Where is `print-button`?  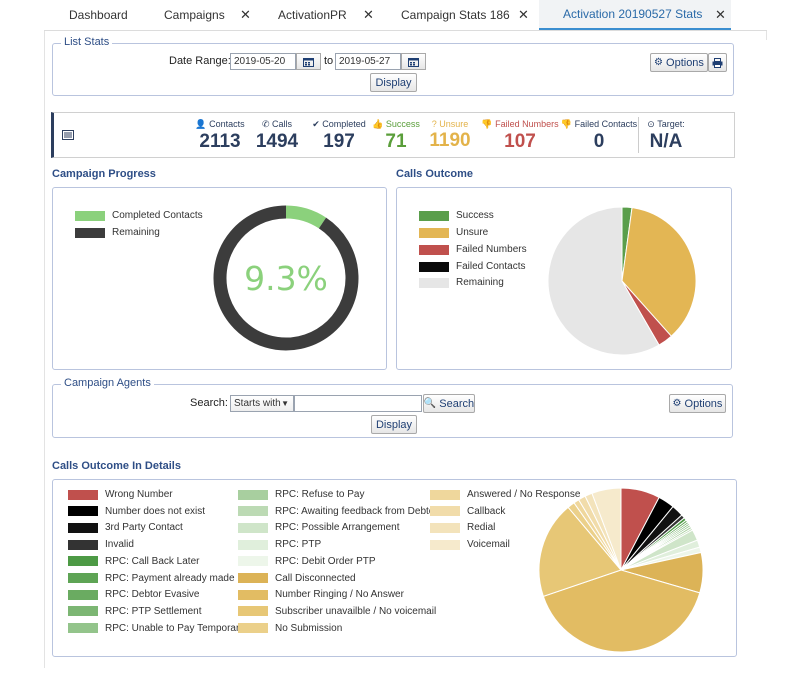
print-button is located at coordinates (717, 62).